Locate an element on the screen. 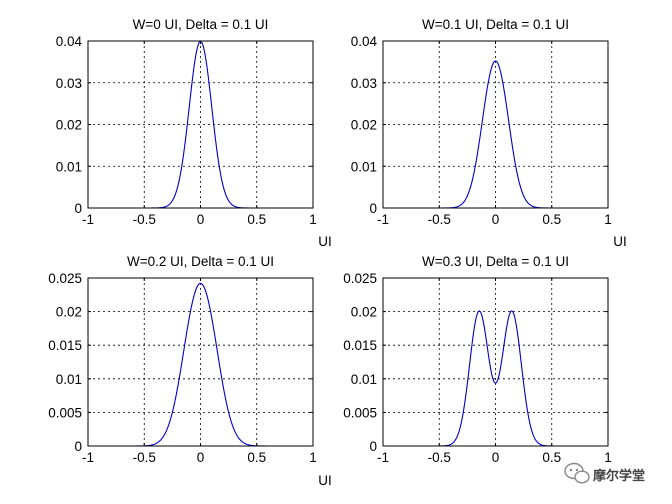  subplot-title: W=0.3 UI, Delta = 0.1 UI is located at coordinates (495, 261).